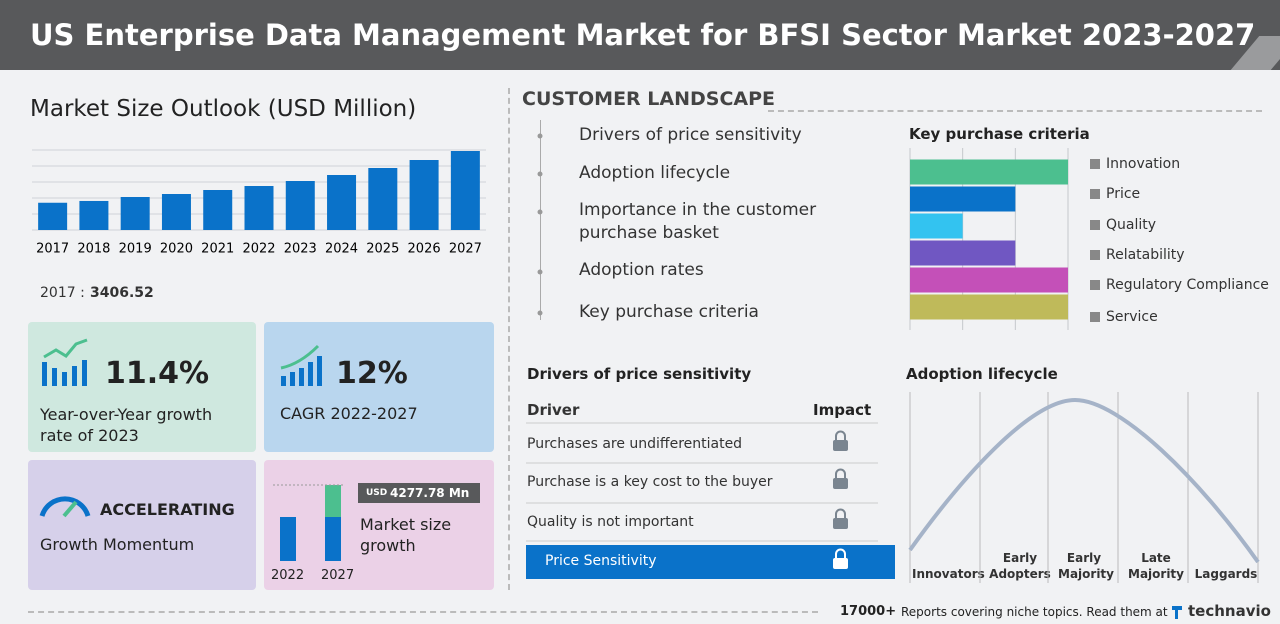 The height and width of the screenshot is (624, 1280). What do you see at coordinates (655, 173) in the screenshot?
I see `landscape-item: Adoption lifecycle` at bounding box center [655, 173].